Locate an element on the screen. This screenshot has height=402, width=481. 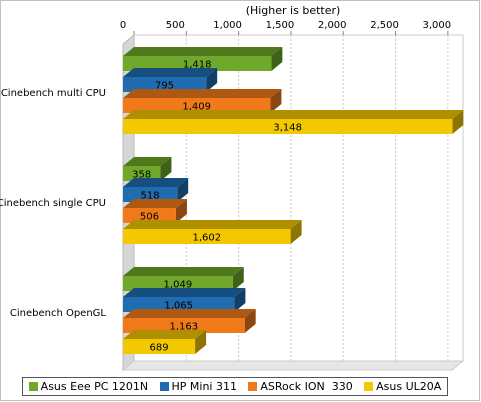
data-label: 506 is located at coordinates (149, 217).